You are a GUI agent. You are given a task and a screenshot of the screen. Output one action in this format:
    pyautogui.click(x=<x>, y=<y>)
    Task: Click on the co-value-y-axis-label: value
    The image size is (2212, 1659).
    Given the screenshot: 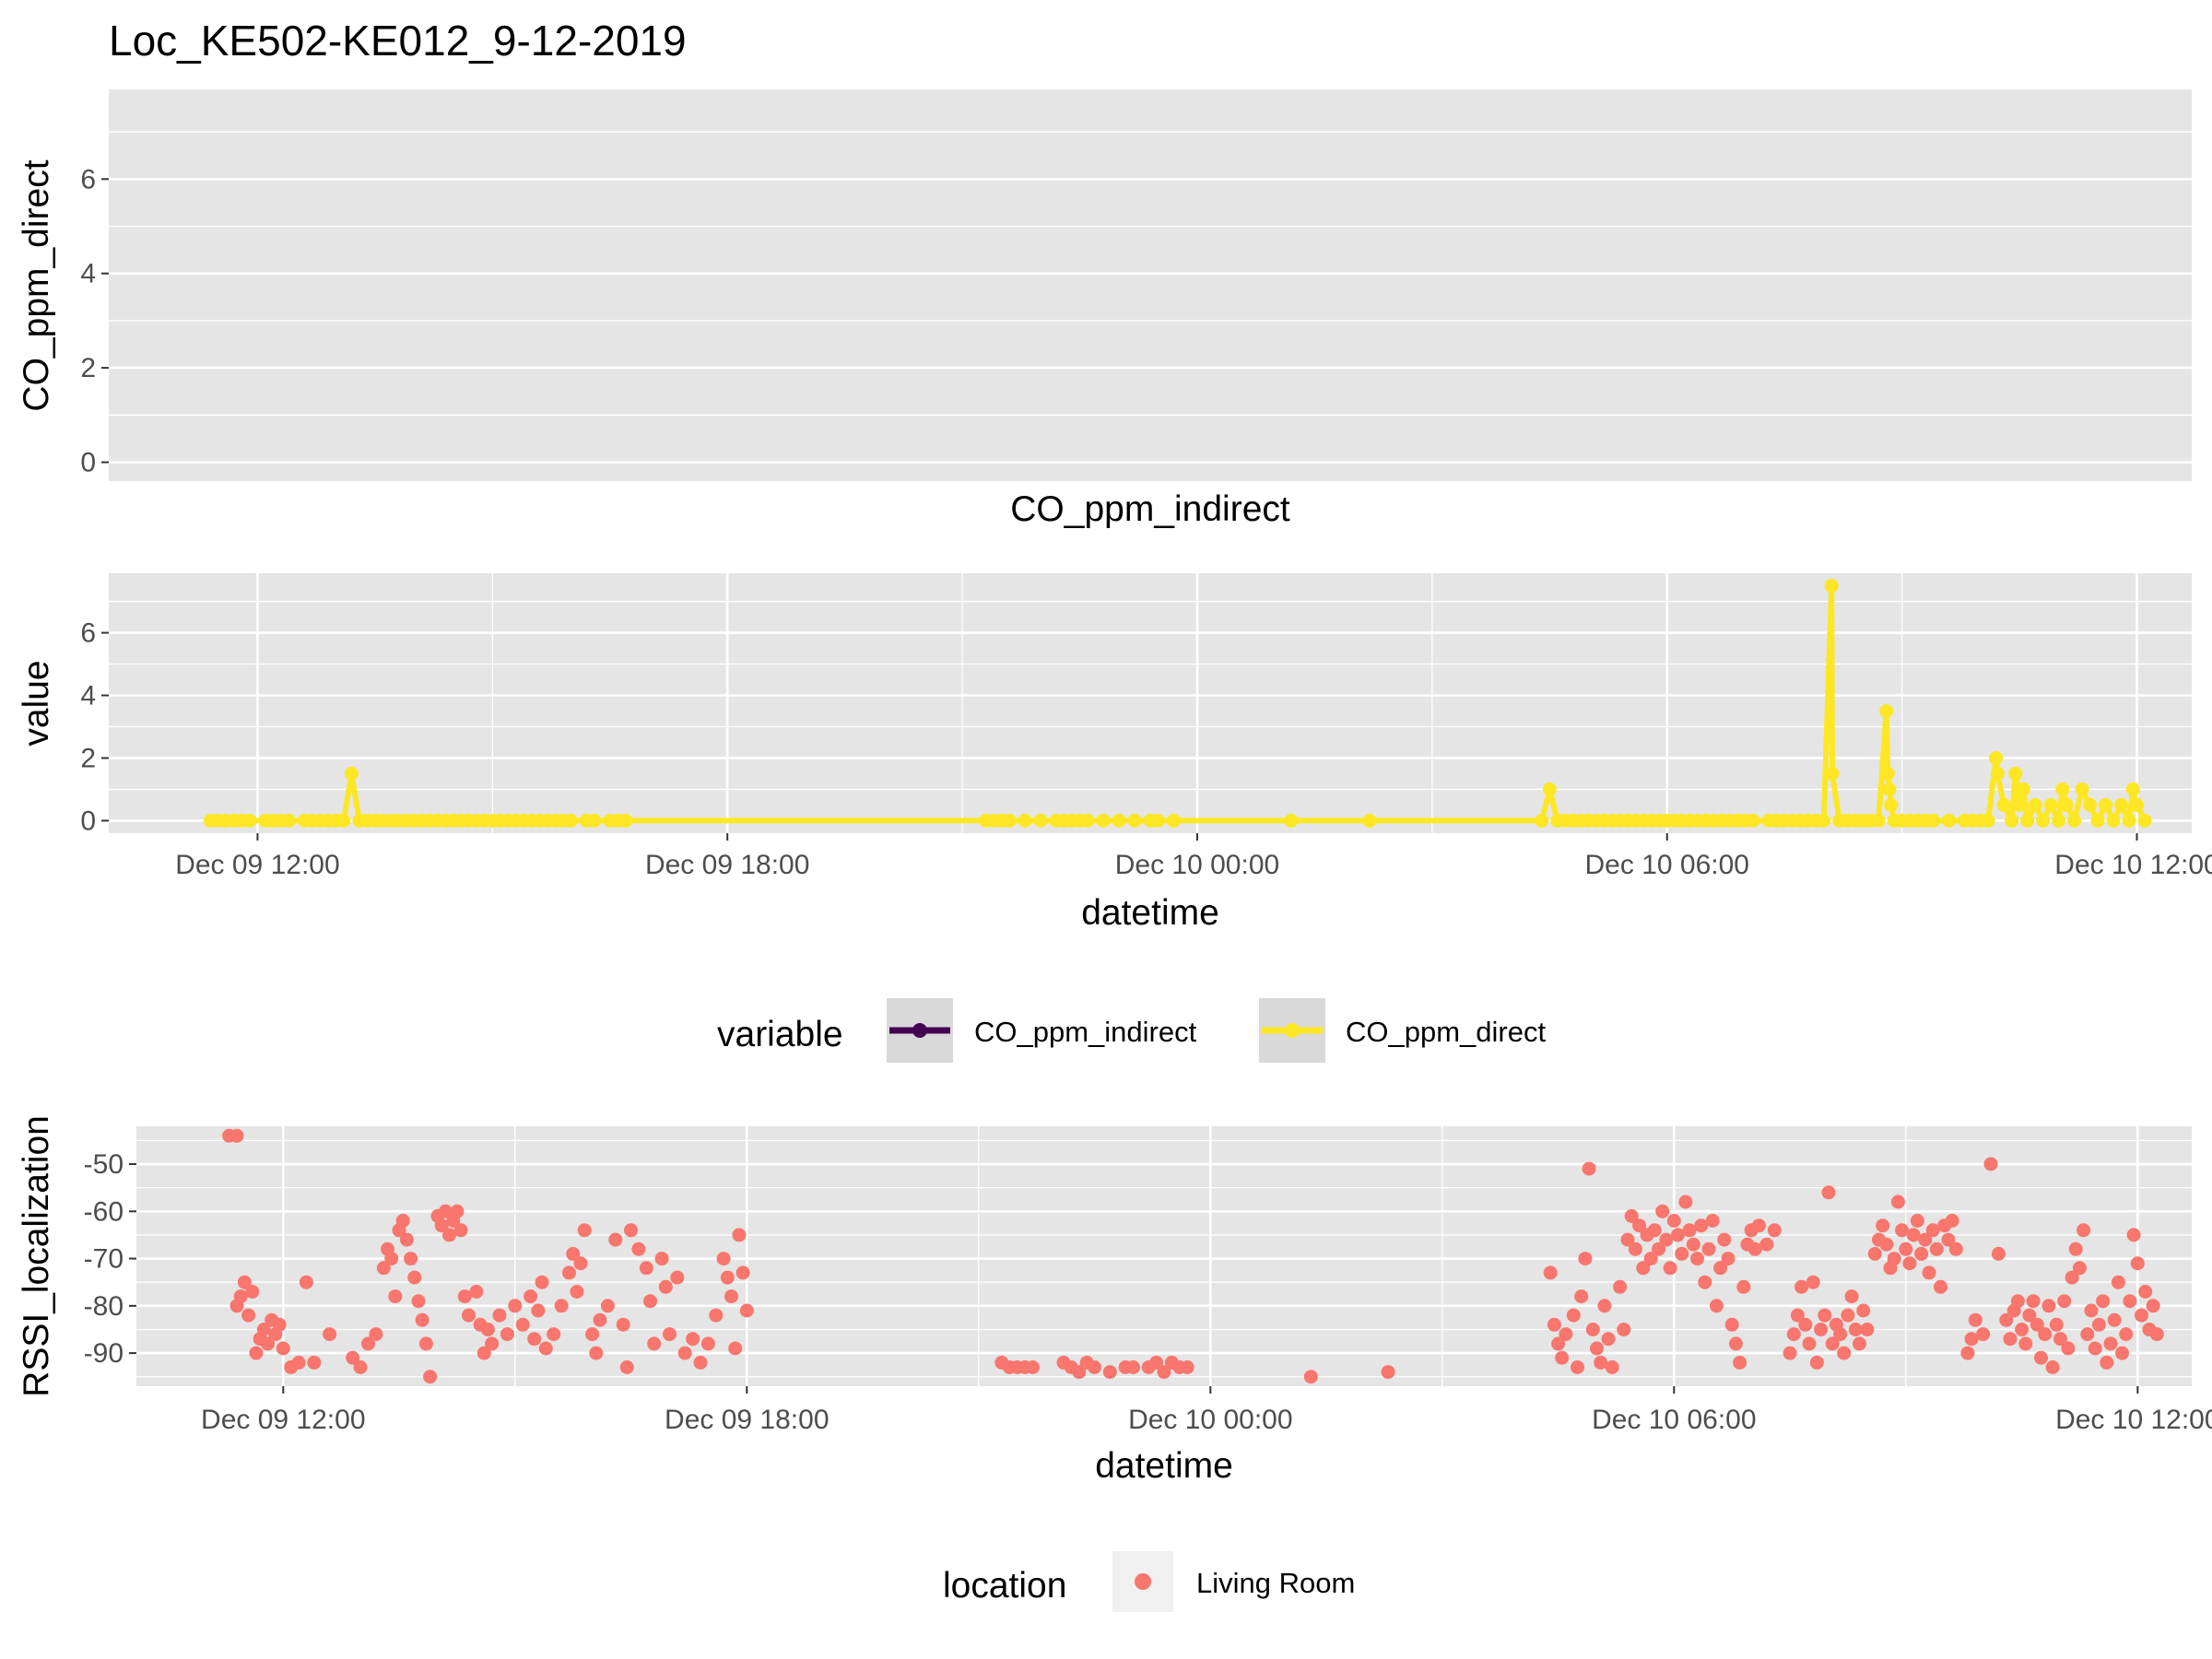 What is the action you would take?
    pyautogui.click(x=36, y=703)
    